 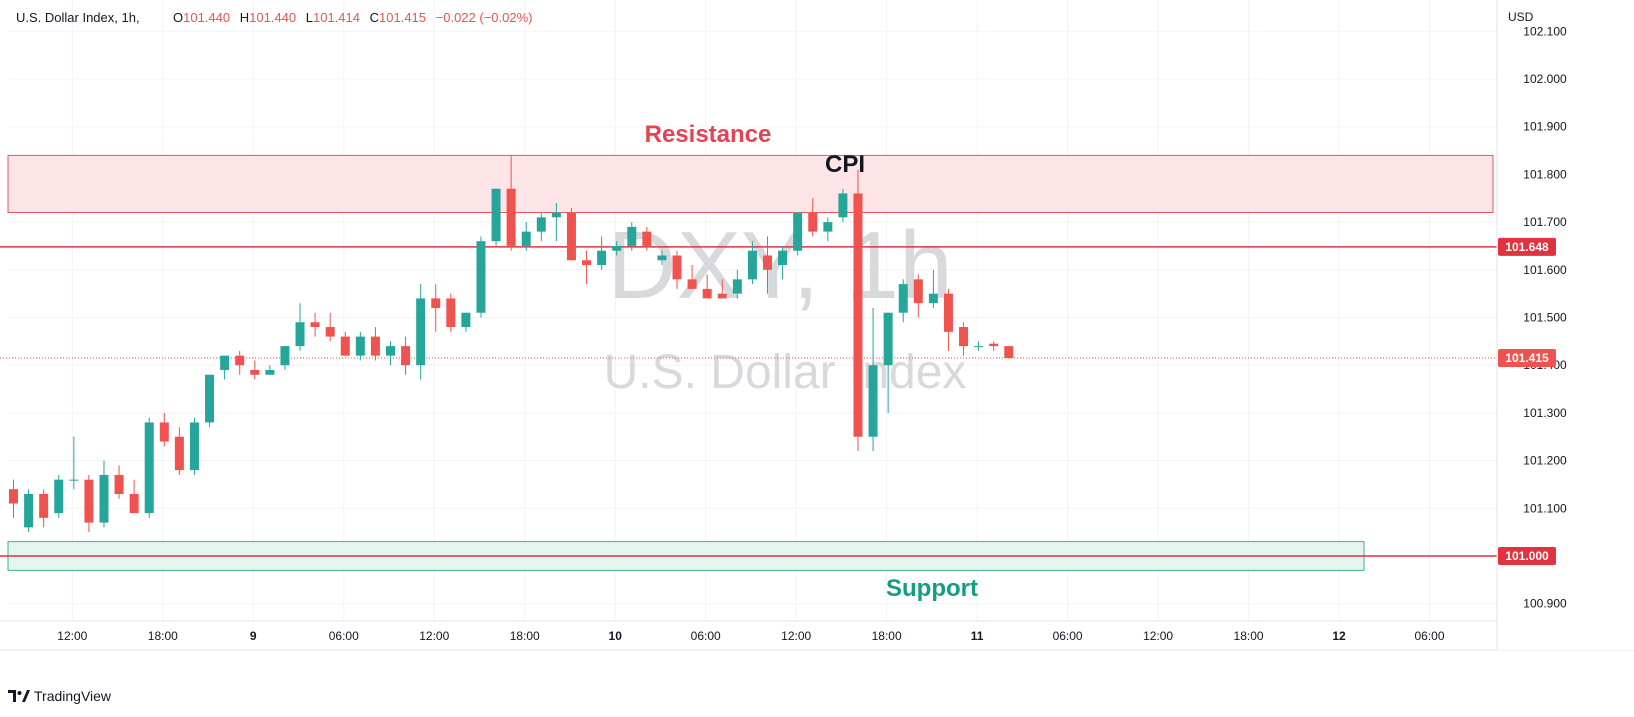 I want to click on x-tick-label: 12, so click(x=1339, y=636).